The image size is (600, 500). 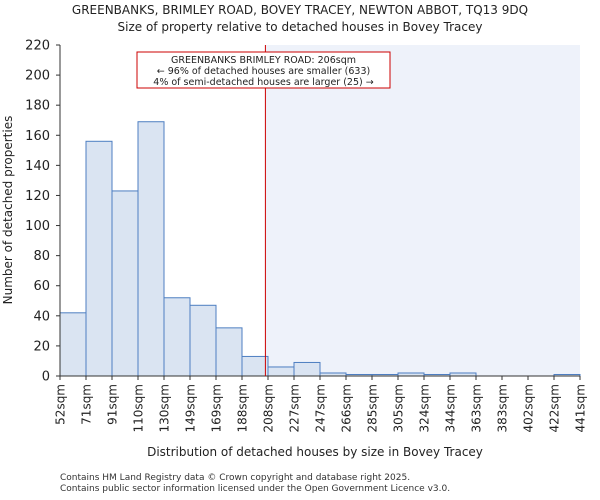 I want to click on y-tick-label: 100, so click(x=37, y=226).